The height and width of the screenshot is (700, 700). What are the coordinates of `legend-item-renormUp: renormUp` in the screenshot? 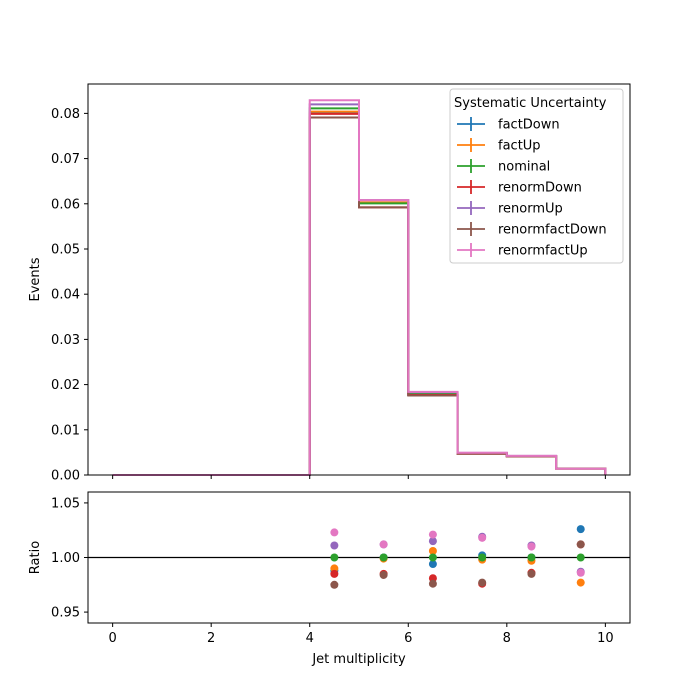 It's located at (510, 209).